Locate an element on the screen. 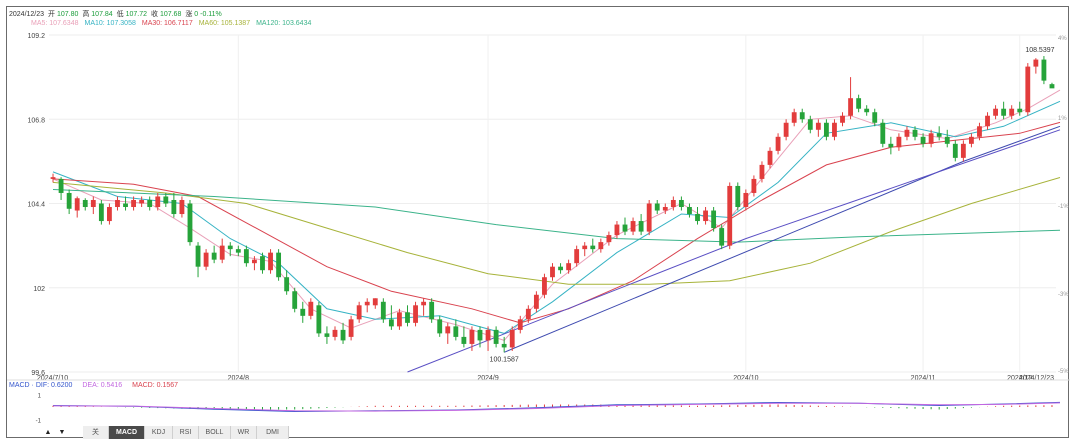 This screenshot has width=1077, height=445. tab-rsi: RSI is located at coordinates (186, 432).